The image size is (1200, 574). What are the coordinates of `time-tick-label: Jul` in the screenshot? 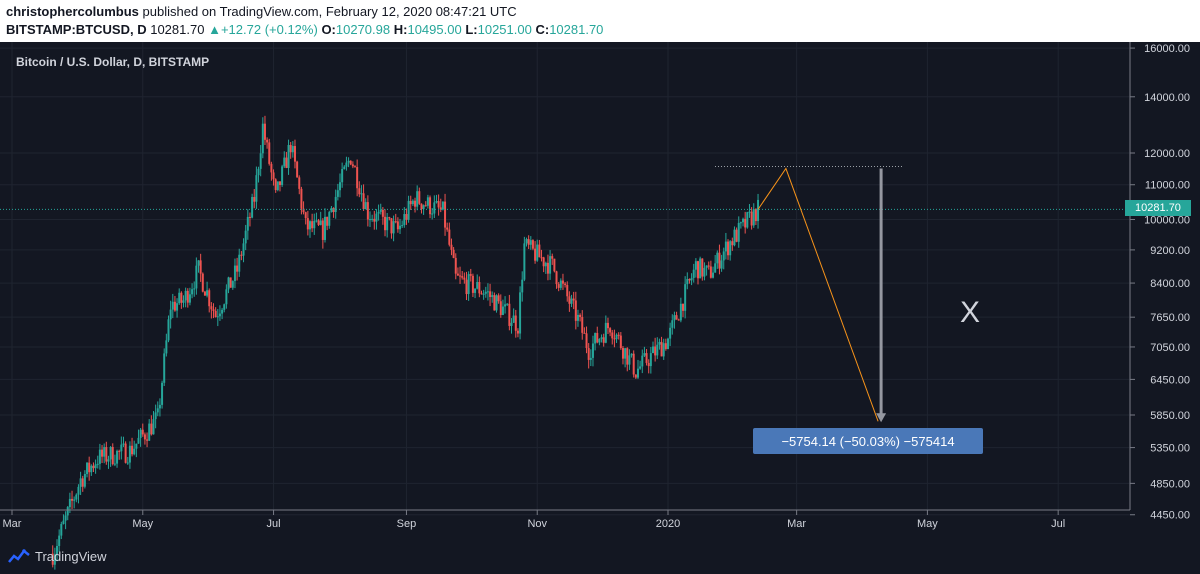 It's located at (274, 524).